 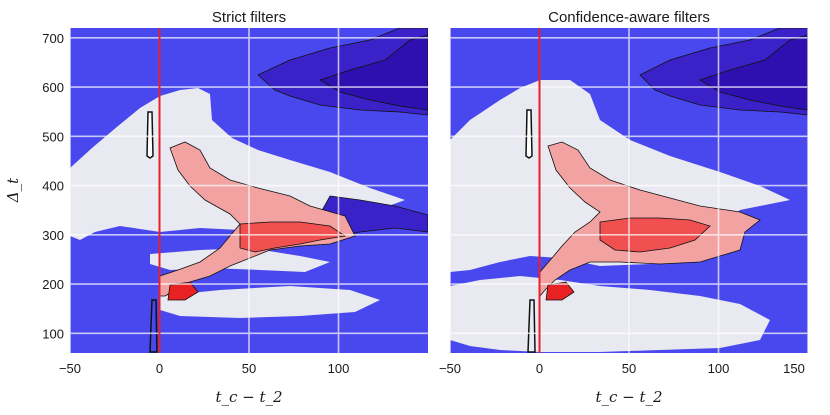 I want to click on xtick-label-confidence: −50, so click(x=450, y=368).